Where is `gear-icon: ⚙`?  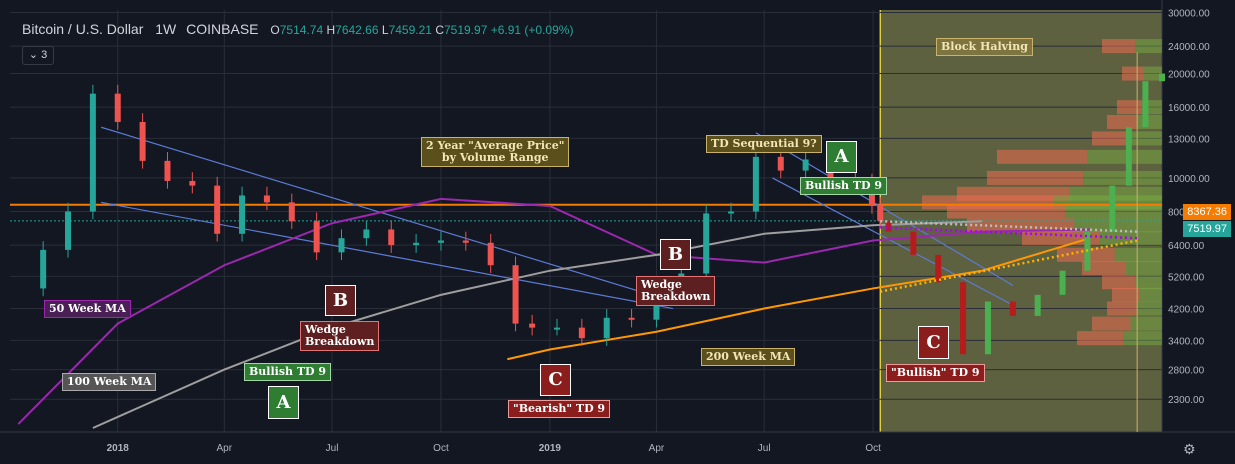
gear-icon: ⚙ is located at coordinates (1189, 450).